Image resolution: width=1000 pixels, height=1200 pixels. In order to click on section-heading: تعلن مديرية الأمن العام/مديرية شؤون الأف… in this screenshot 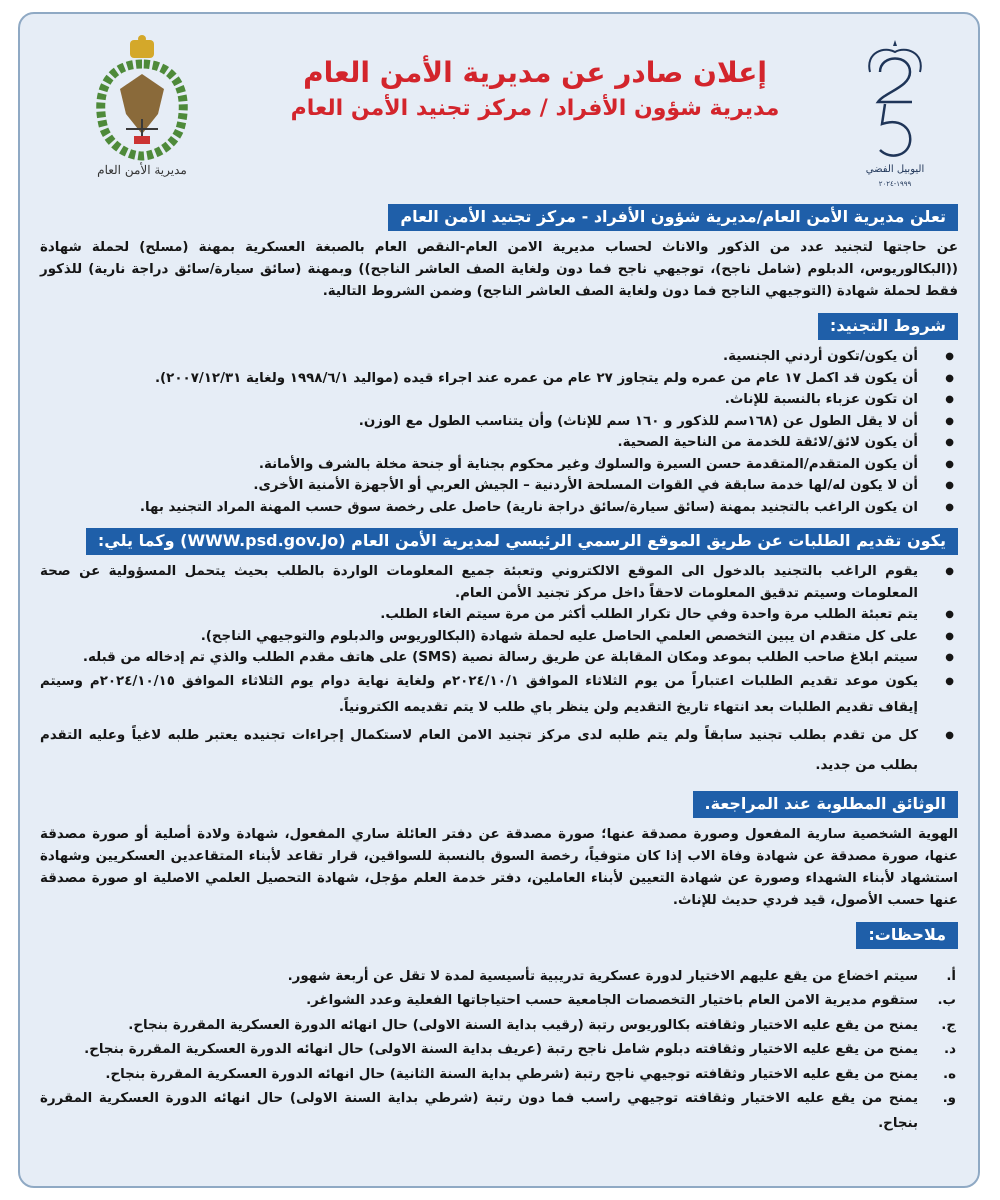, I will do `click(673, 217)`.